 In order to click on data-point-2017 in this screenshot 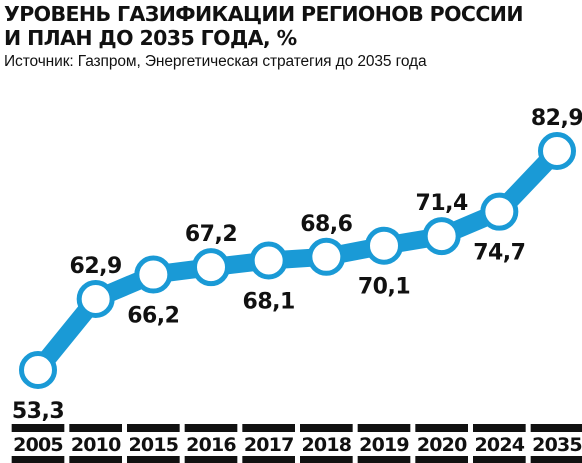, I will do `click(268, 260)`.